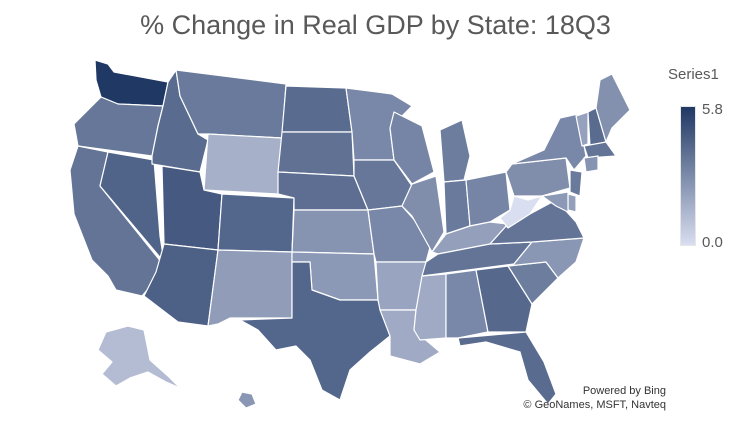  Describe the element at coordinates (455, 151) in the screenshot. I see `state-mi` at that location.